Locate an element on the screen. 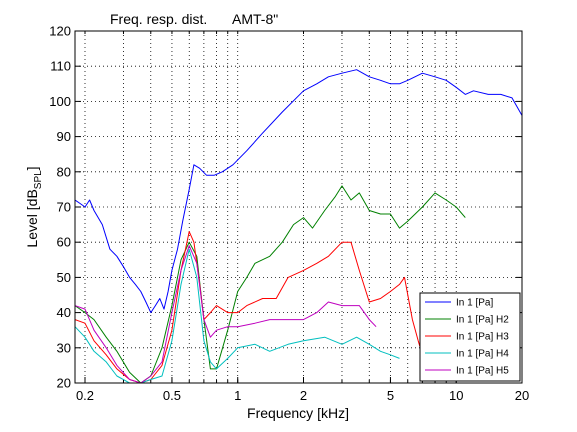 The image size is (577, 432). x-tick-label: 10 is located at coordinates (456, 395).